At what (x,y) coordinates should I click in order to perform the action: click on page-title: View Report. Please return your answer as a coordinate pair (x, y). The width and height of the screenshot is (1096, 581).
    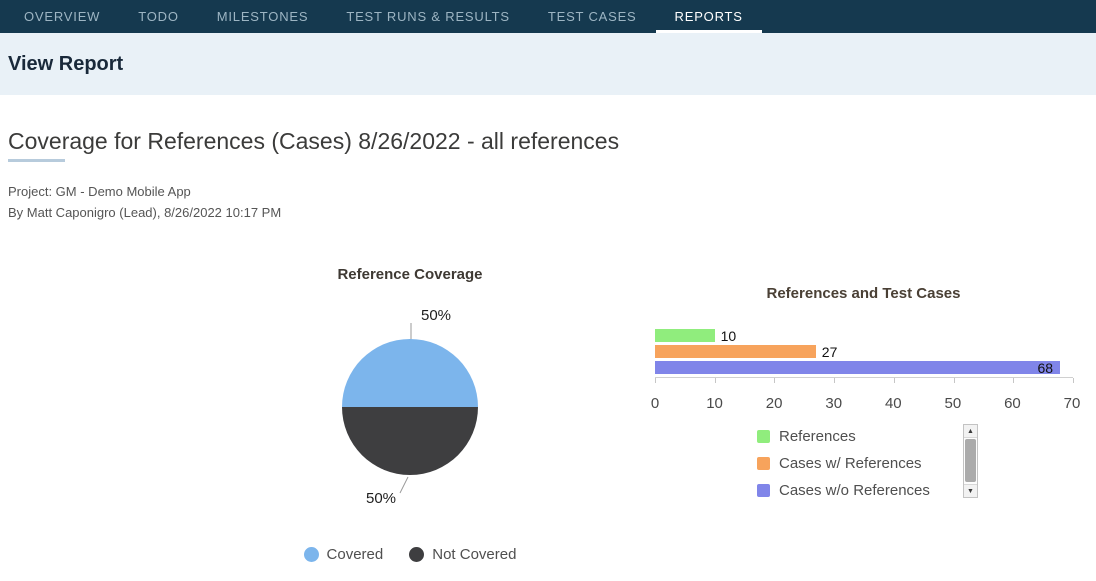
    Looking at the image, I should click on (66, 63).